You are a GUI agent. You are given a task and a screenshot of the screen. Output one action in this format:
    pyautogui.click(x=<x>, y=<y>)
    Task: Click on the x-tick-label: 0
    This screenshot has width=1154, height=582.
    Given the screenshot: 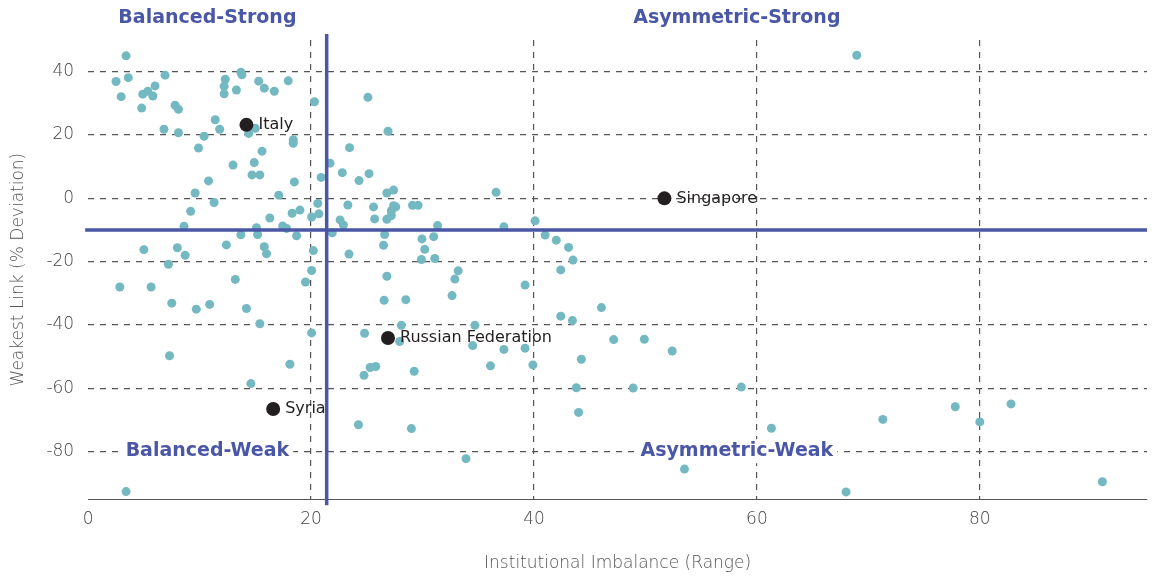 What is the action you would take?
    pyautogui.click(x=88, y=517)
    